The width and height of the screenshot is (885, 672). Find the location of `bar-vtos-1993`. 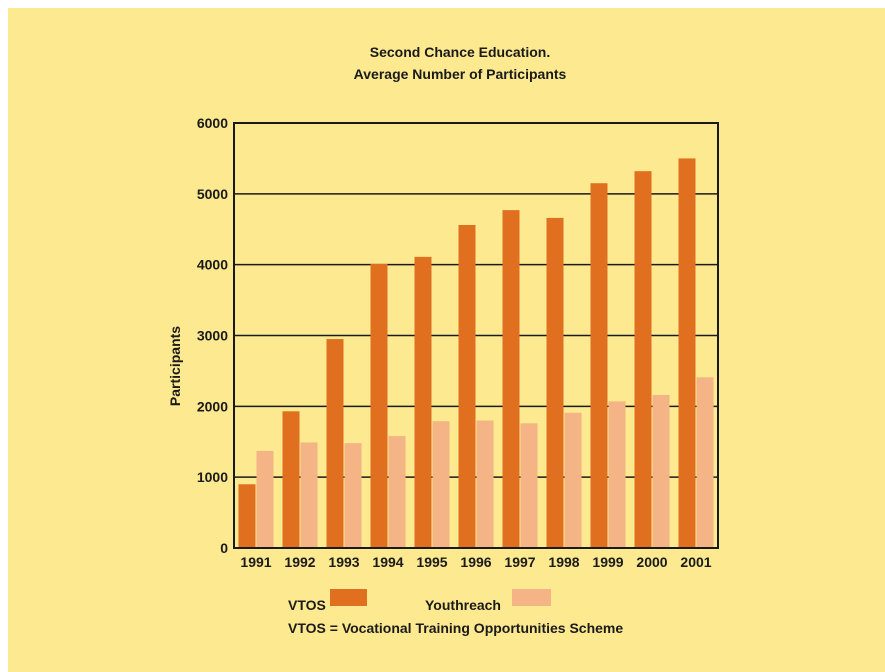

bar-vtos-1993 is located at coordinates (335, 443).